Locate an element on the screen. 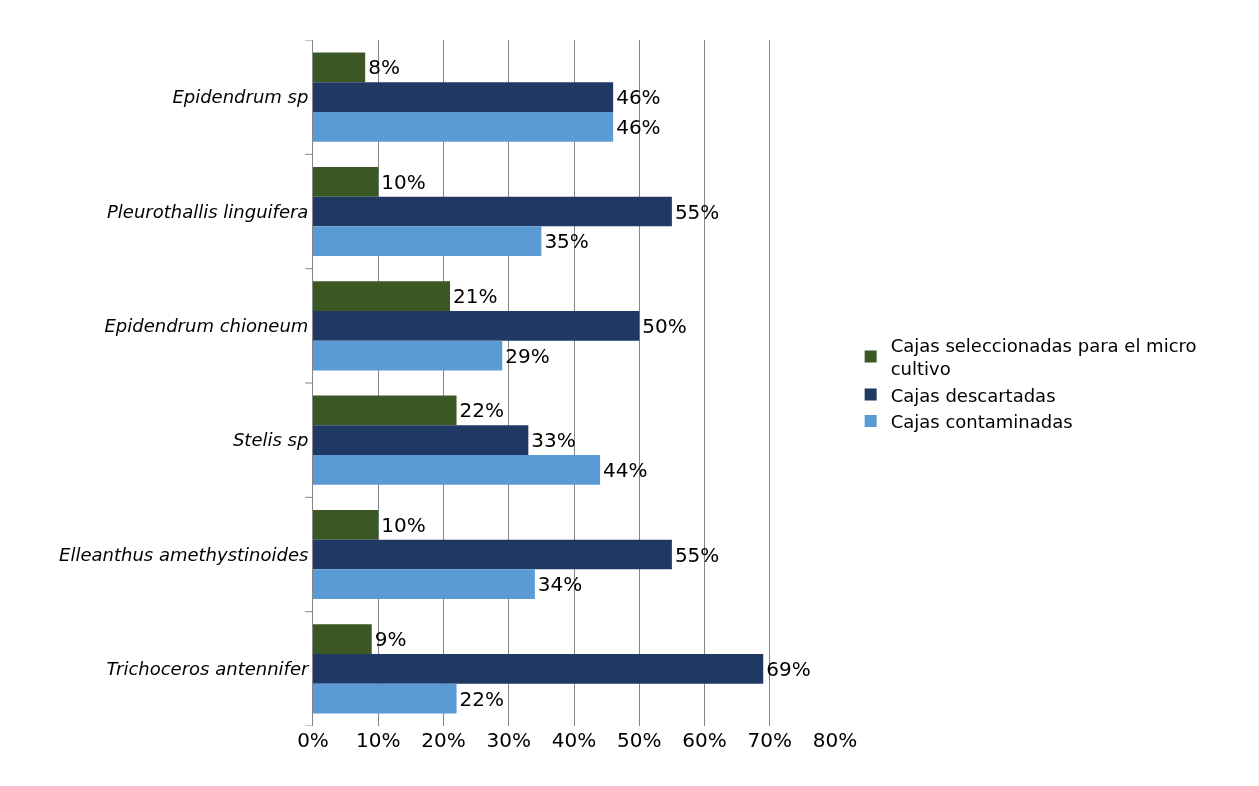 This screenshot has width=1259, height=786. x-tick-label: 80% is located at coordinates (835, 740).